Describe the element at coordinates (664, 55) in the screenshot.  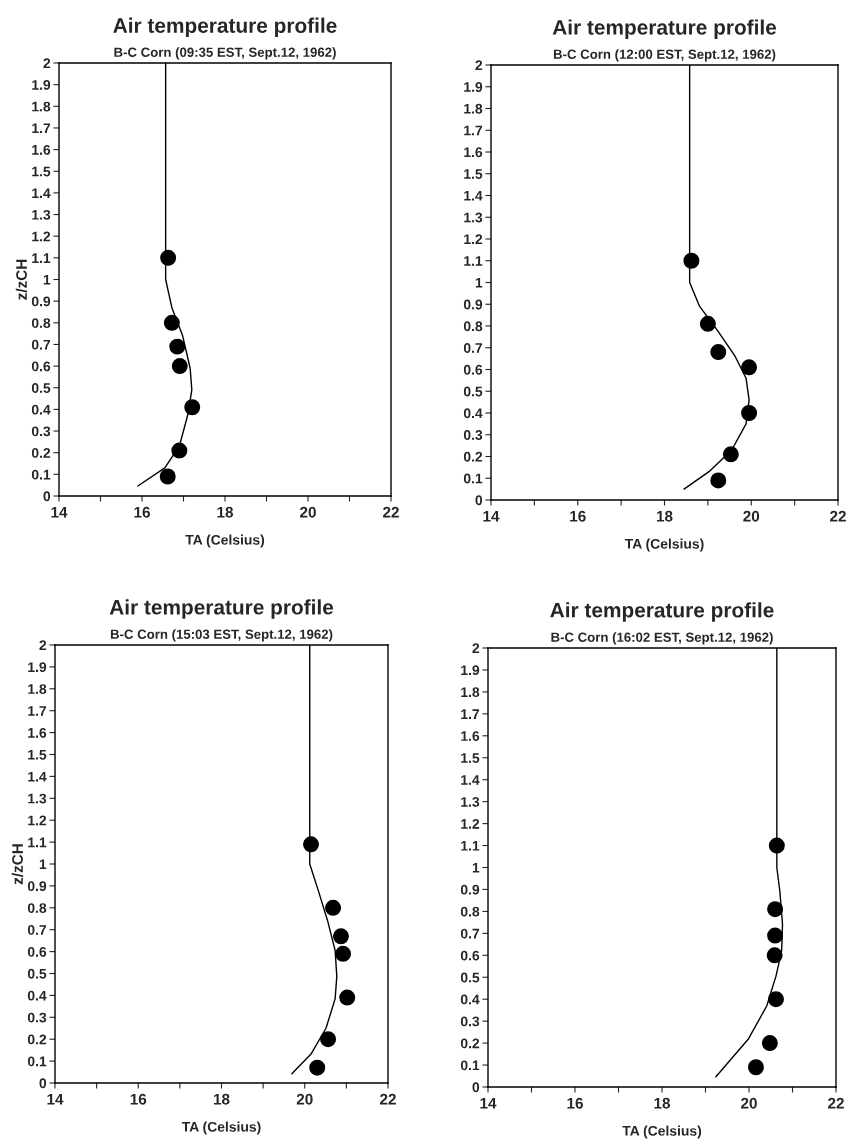
I see `chart-subtitle: B-C Corn (12:00 EST, Sept.12, 1962)` at that location.